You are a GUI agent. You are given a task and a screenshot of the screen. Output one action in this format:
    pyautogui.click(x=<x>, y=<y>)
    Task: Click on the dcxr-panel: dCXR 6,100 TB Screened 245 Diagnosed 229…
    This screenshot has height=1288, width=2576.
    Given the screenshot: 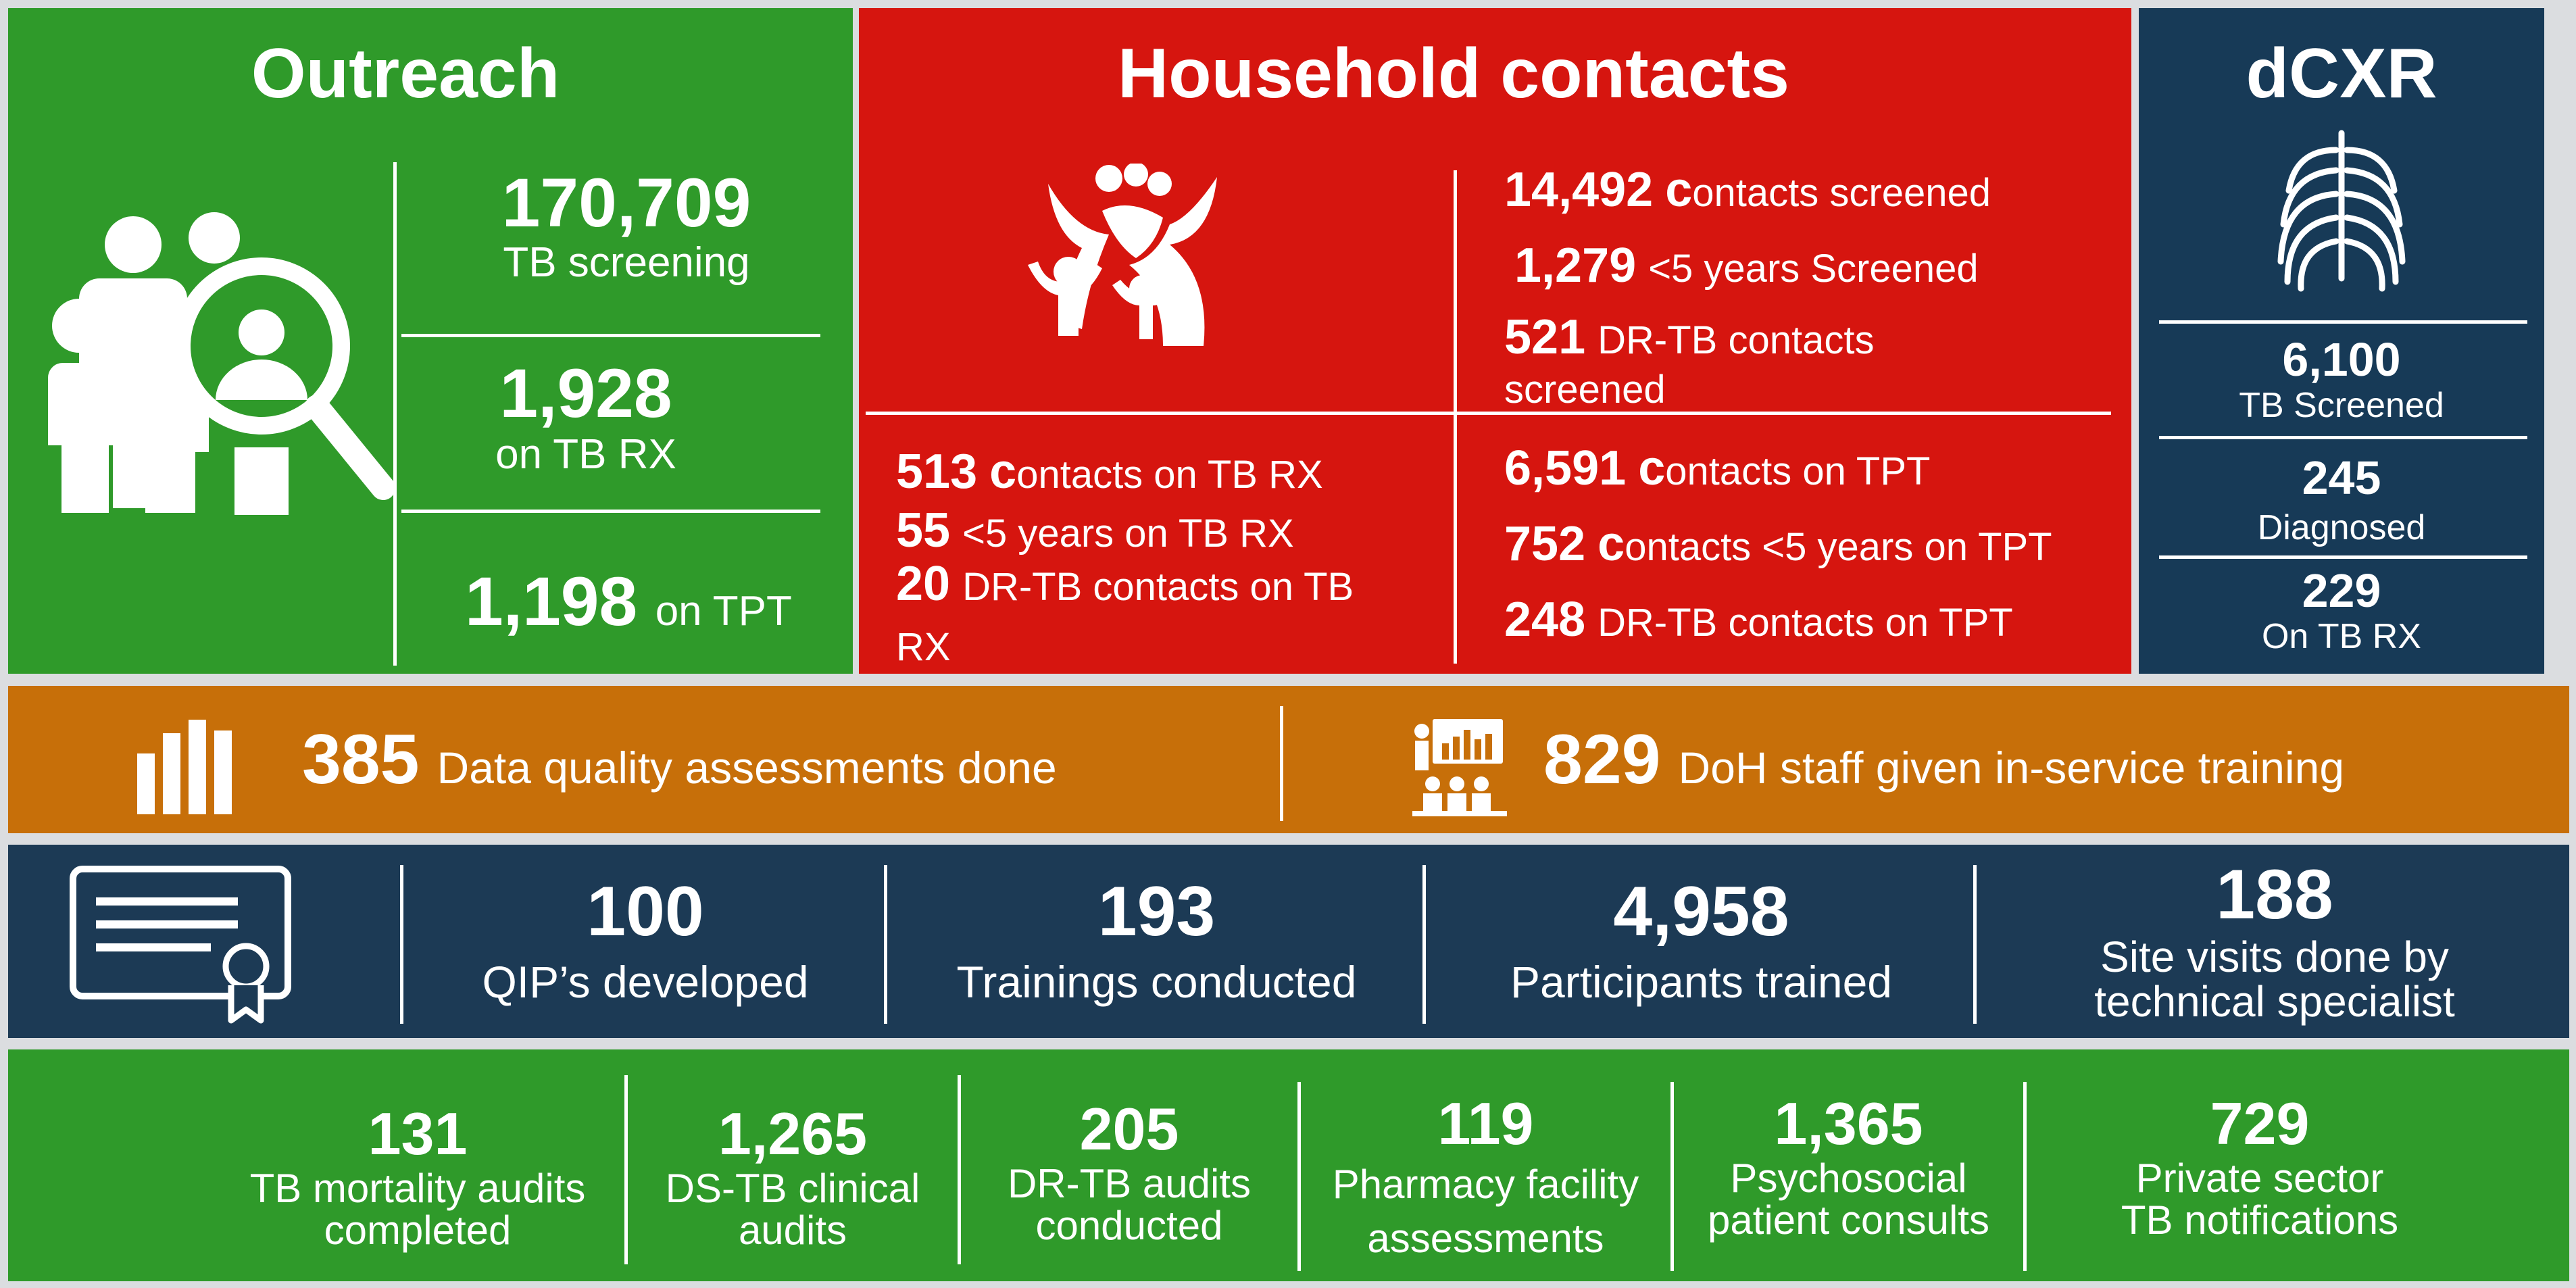 What is the action you would take?
    pyautogui.click(x=2341, y=341)
    